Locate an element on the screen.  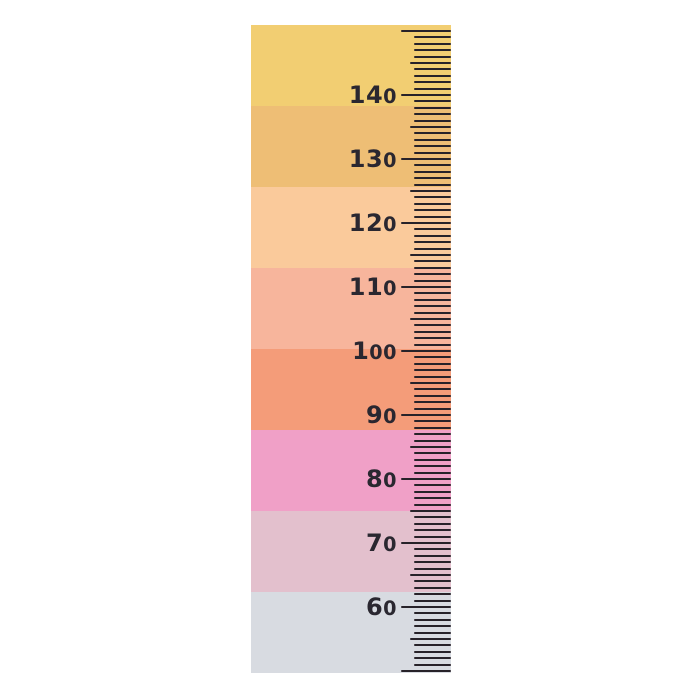
scale-label-80: 80 is located at coordinates (381, 479).